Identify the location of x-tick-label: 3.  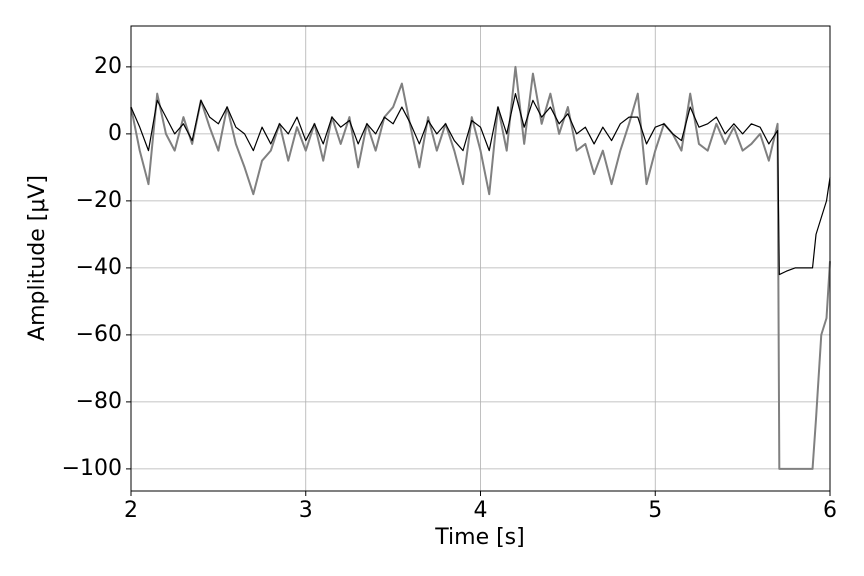
(306, 510).